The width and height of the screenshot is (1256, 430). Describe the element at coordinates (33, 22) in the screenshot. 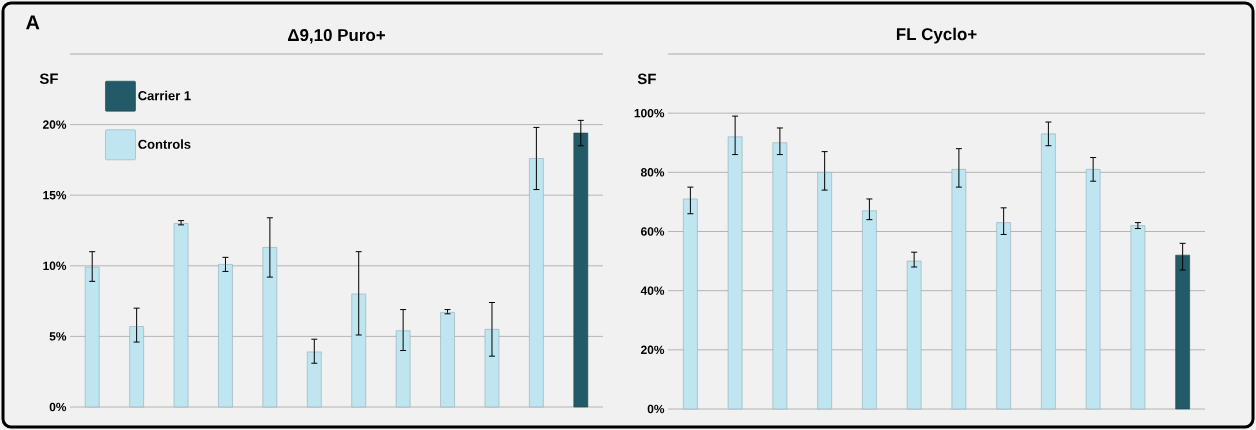

I see `text: A` at that location.